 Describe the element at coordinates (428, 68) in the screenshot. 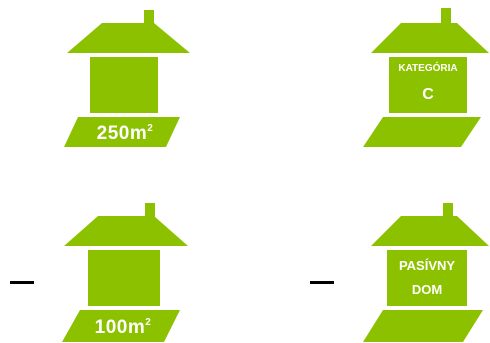

I see `house-category-title: KATEGÓRIA` at that location.